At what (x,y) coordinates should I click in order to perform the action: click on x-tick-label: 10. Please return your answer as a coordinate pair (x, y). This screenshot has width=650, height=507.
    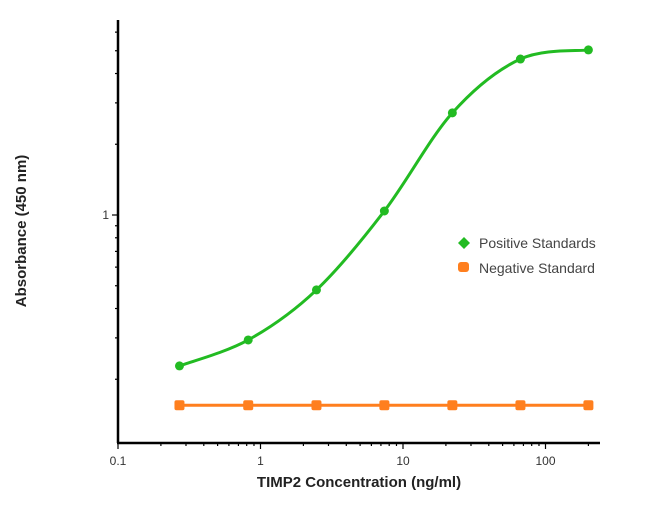
    Looking at the image, I should click on (403, 461).